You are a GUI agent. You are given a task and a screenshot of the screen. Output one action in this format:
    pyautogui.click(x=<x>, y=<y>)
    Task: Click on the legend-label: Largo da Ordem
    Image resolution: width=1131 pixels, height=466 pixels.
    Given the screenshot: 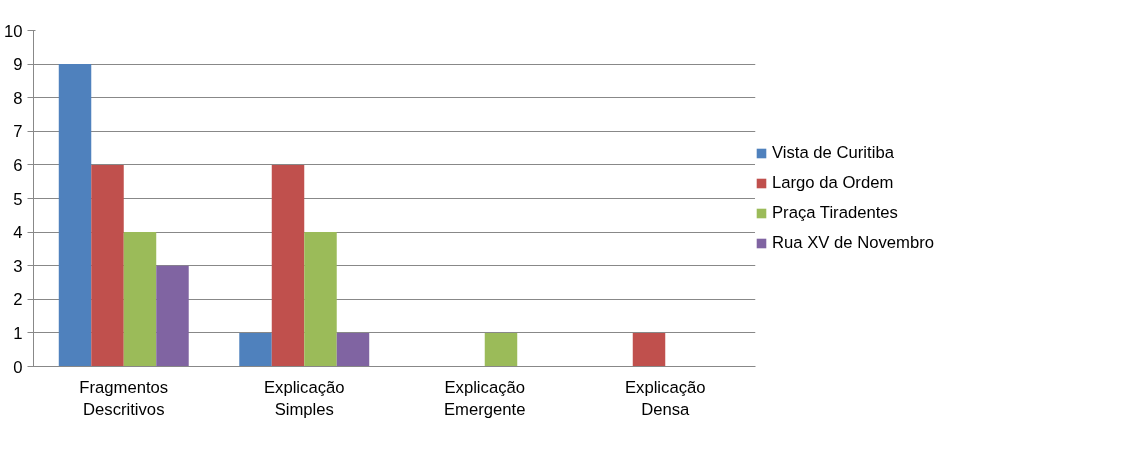 What is the action you would take?
    pyautogui.click(x=833, y=183)
    